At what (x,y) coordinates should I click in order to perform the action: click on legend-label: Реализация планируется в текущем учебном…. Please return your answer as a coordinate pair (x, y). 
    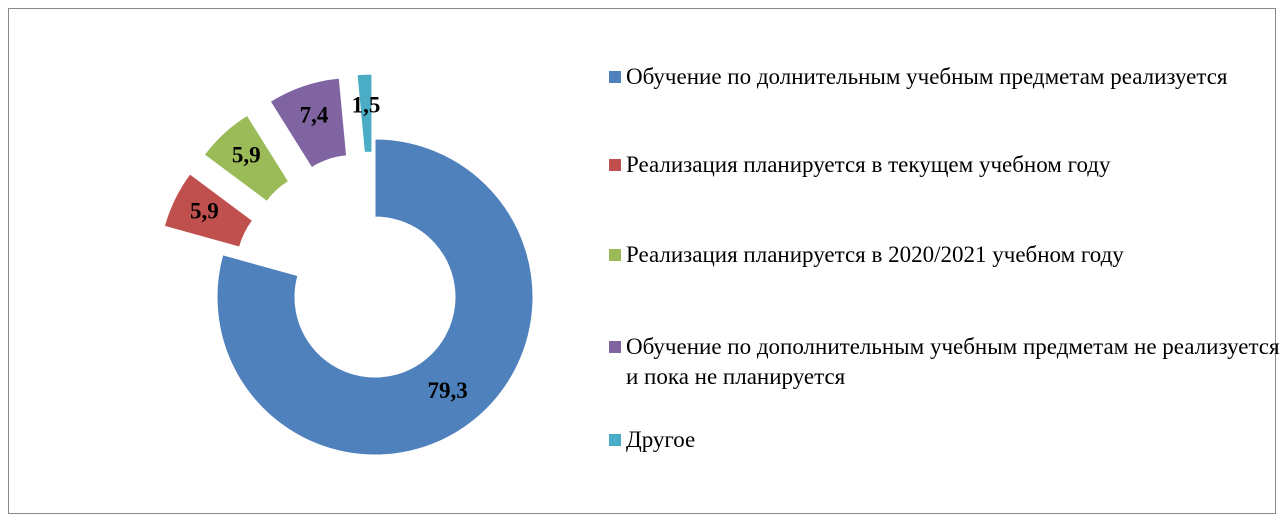
    Looking at the image, I should click on (868, 164).